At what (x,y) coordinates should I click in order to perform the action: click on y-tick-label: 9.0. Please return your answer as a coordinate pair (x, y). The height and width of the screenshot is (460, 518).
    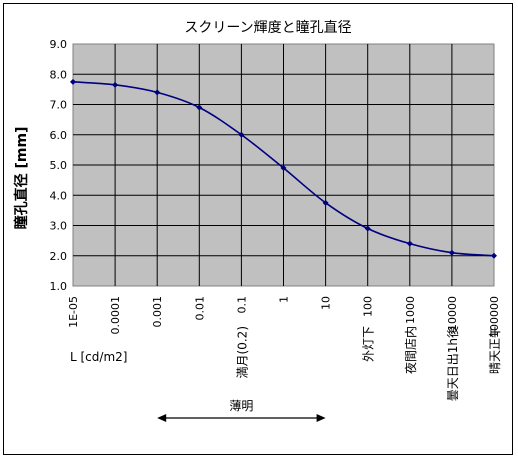
    Looking at the image, I should click on (59, 44).